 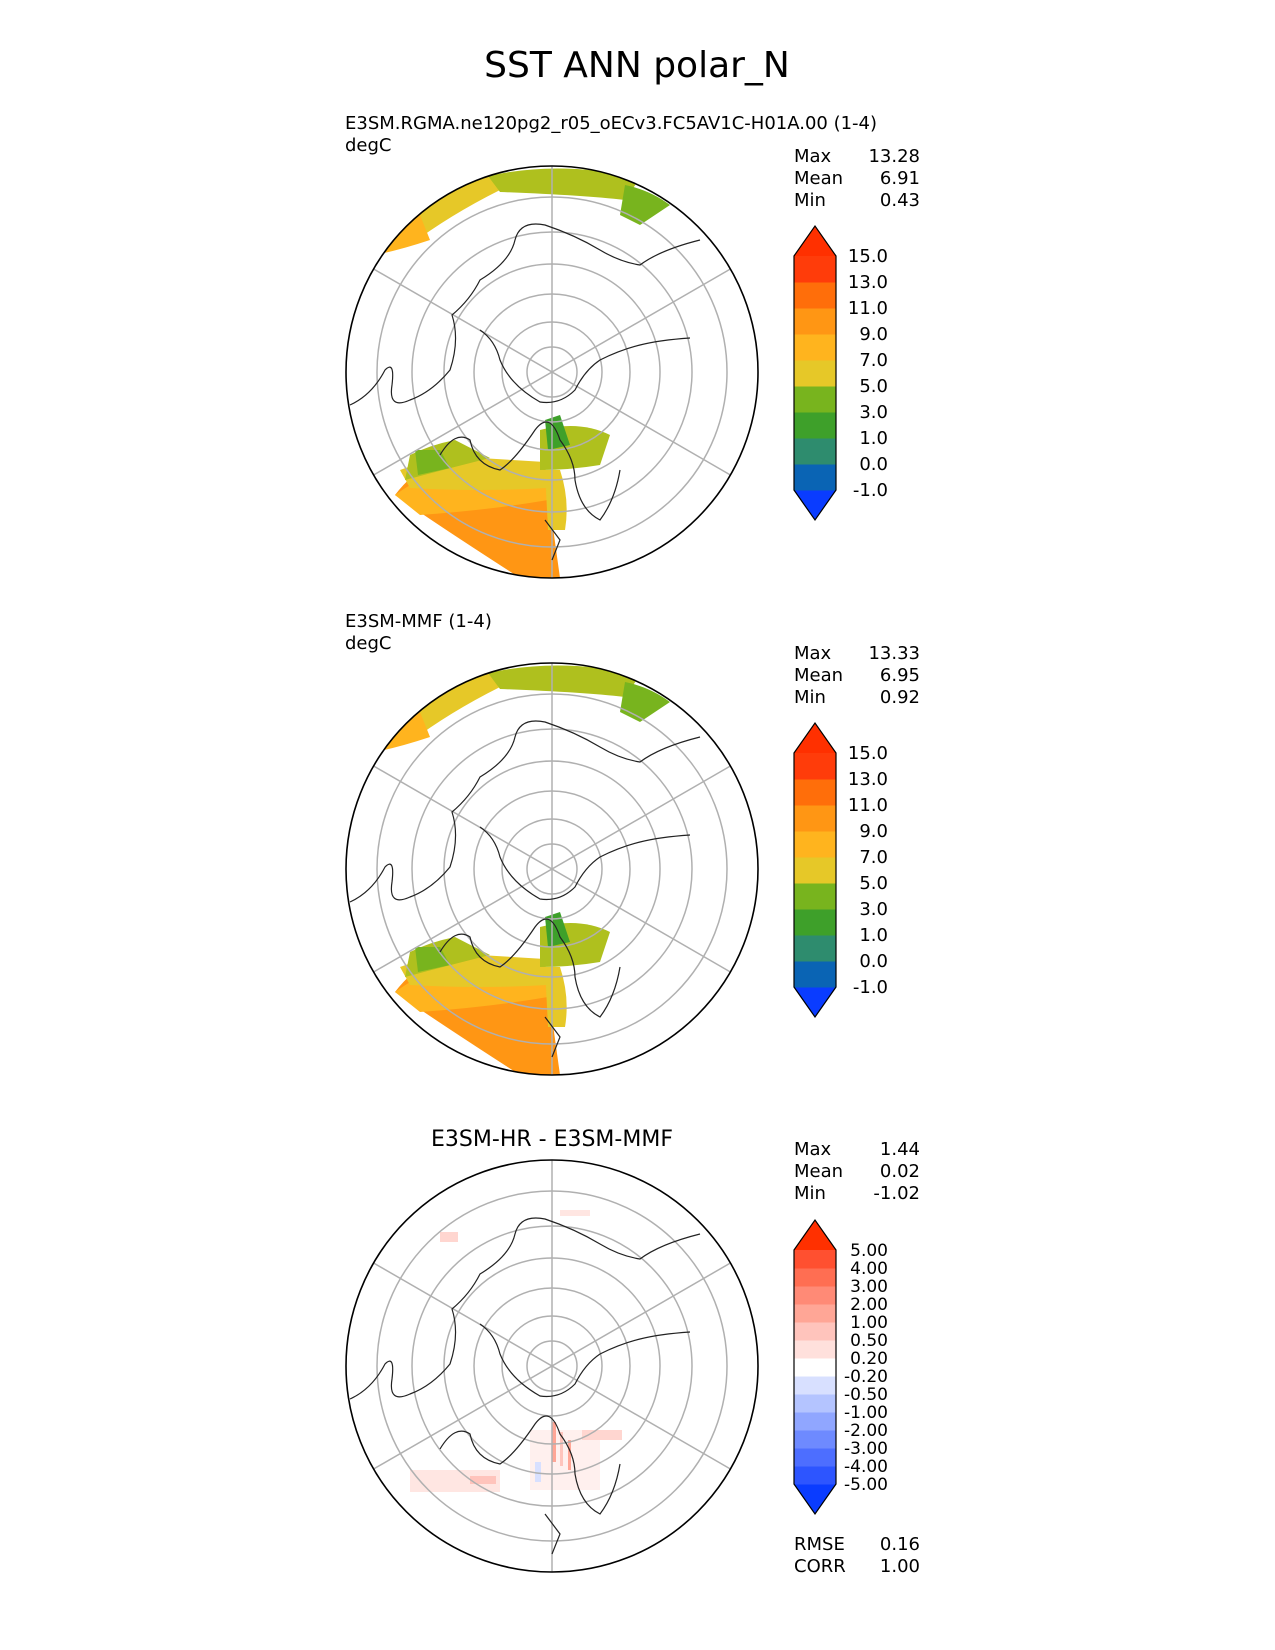 What do you see at coordinates (820, 1566) in the screenshot?
I see `corr-label: CORR` at bounding box center [820, 1566].